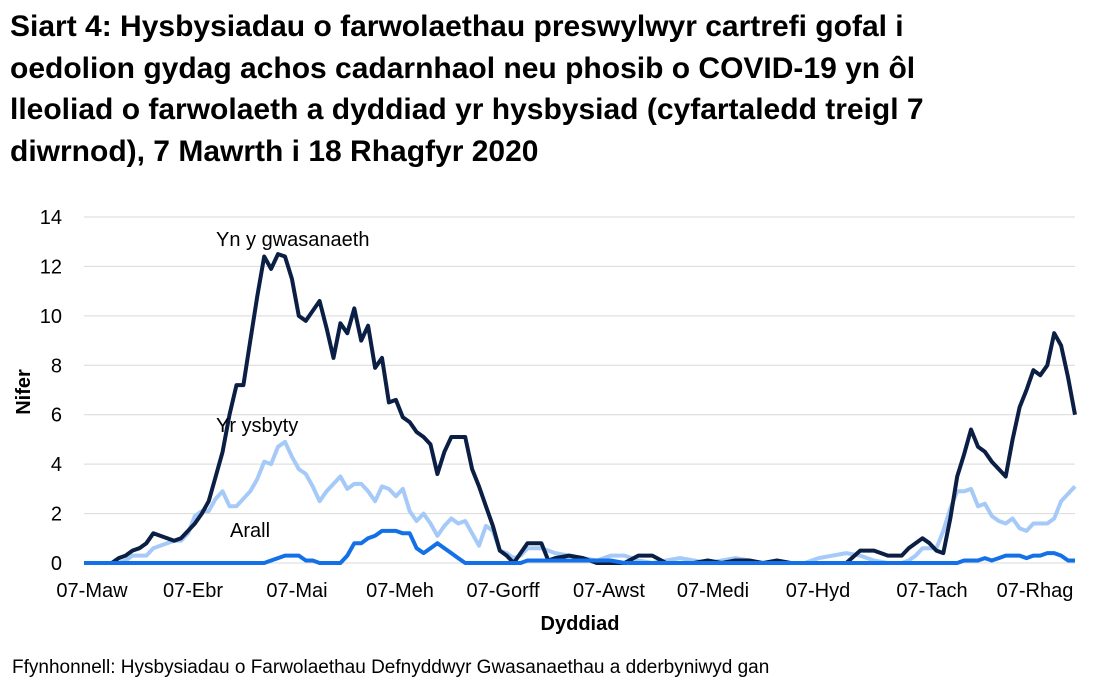  Describe the element at coordinates (56, 515) in the screenshot. I see `y-tick-label: 2` at that location.